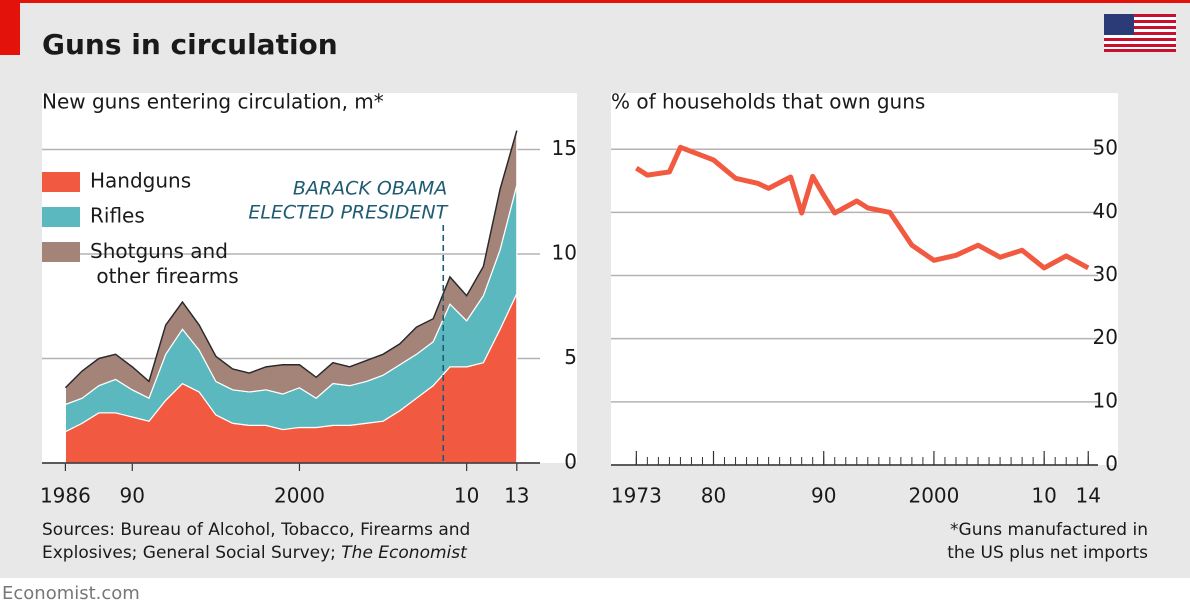 Image resolution: width=1190 pixels, height=614 pixels. I want to click on flag, so click(1140, 33).